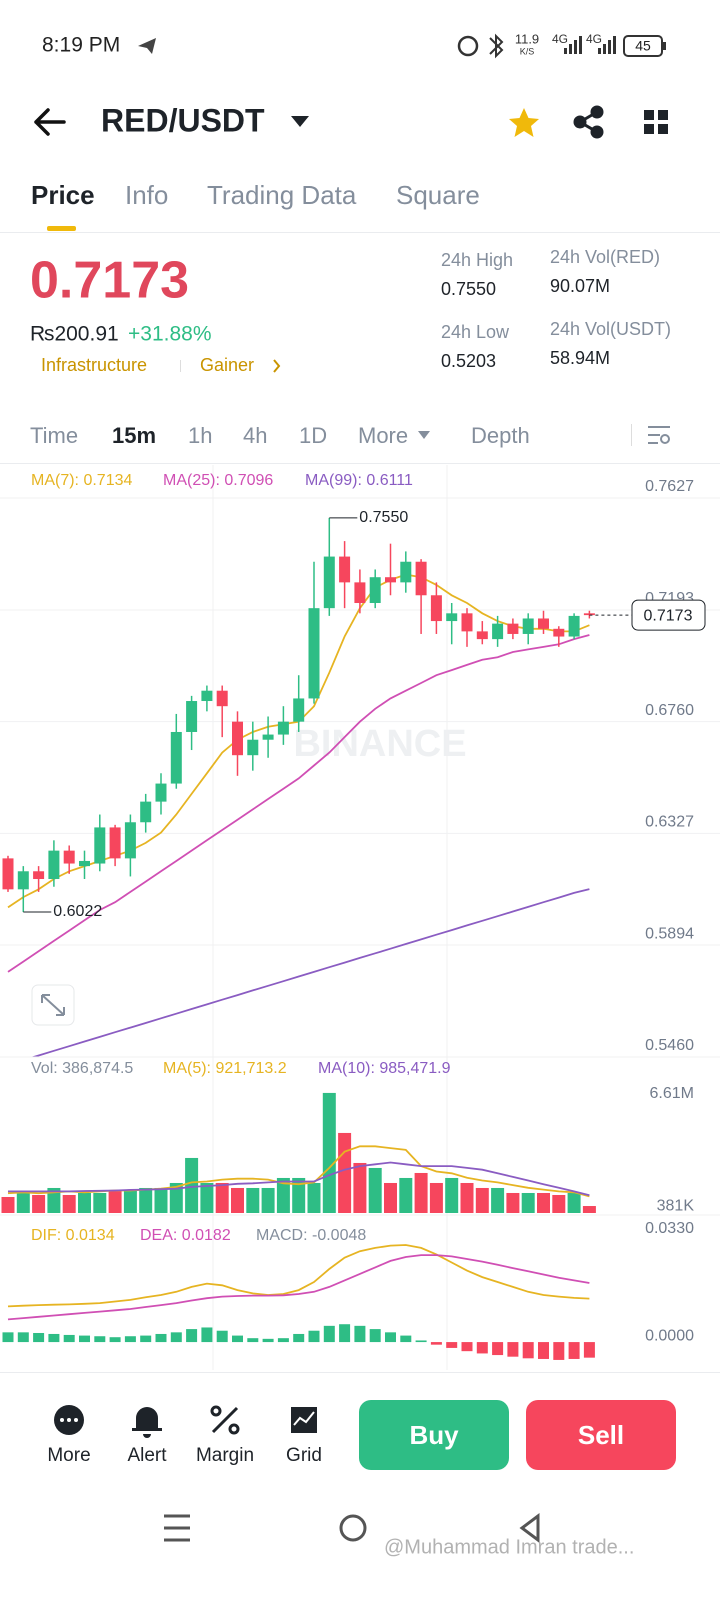  What do you see at coordinates (94, 365) in the screenshot?
I see `tag: Infrastructure` at bounding box center [94, 365].